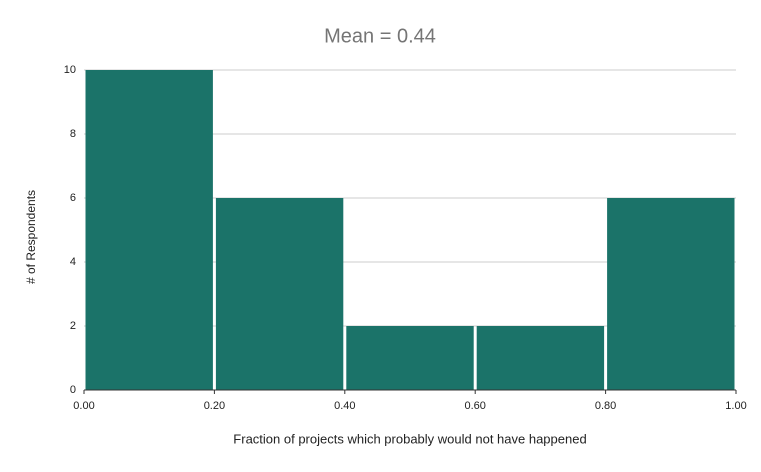 This screenshot has height=472, width=761. What do you see at coordinates (214, 406) in the screenshot?
I see `x-tick-label: 0.20` at bounding box center [214, 406].